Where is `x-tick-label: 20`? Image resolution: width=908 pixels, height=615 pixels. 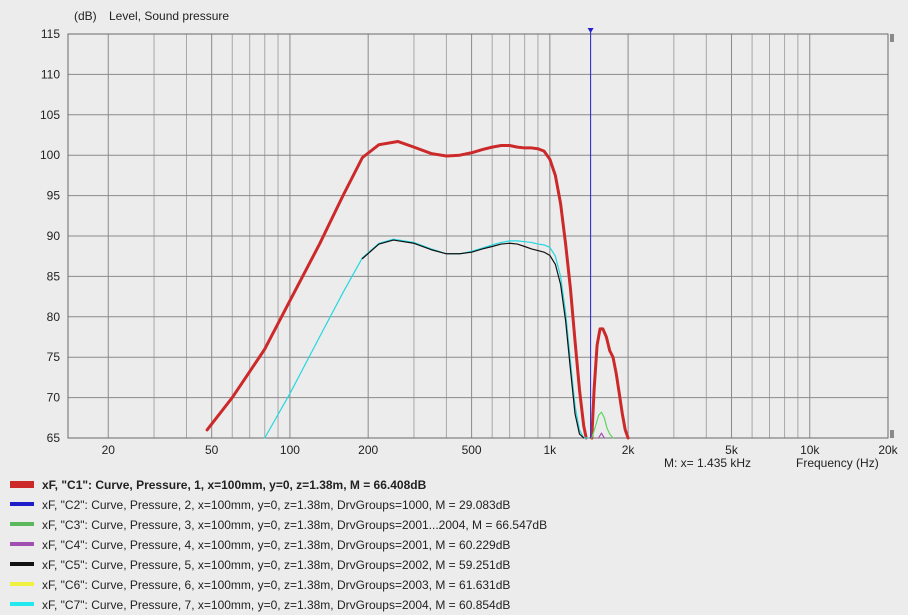
x-tick-label: 20 is located at coordinates (109, 450).